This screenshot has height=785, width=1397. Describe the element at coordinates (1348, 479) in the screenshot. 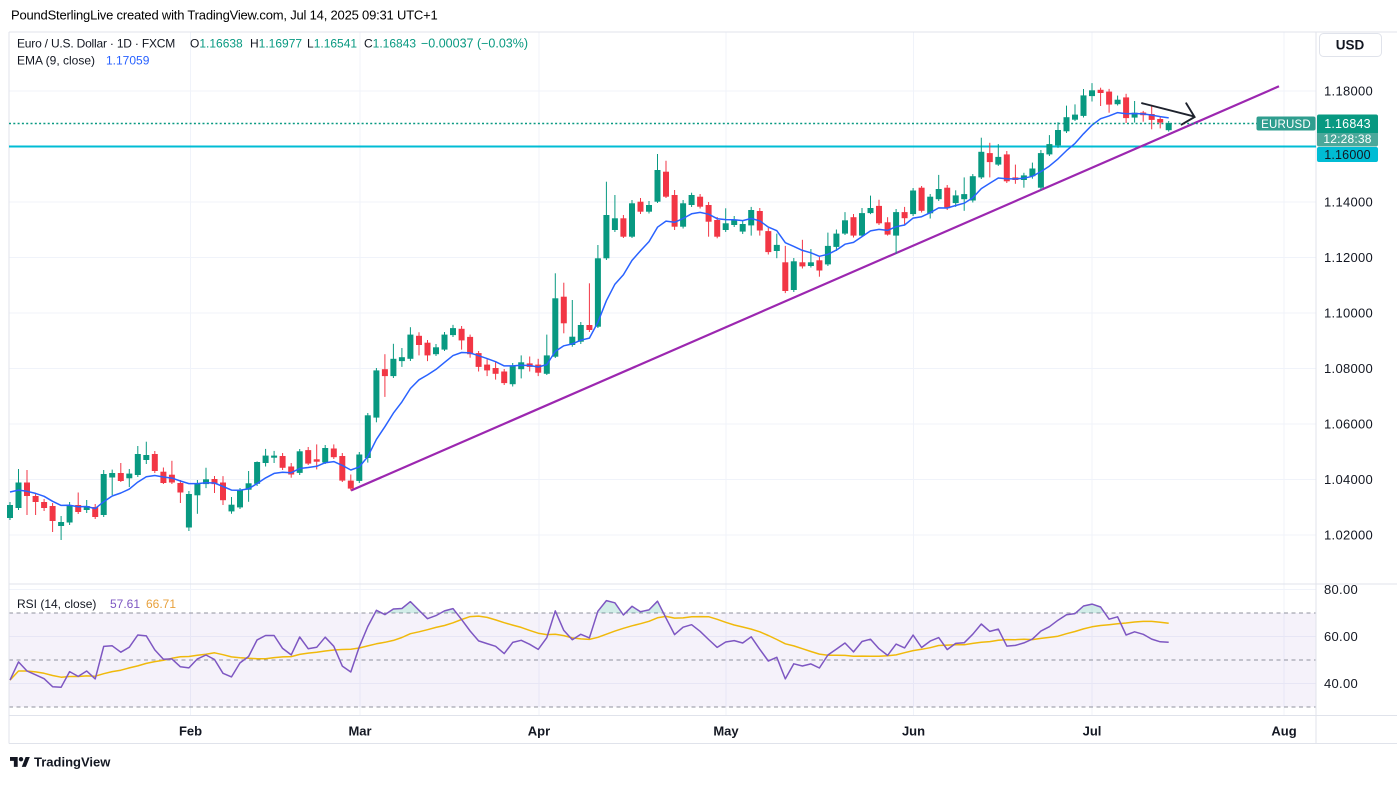

I see `svg-text: 1.04000` at that location.